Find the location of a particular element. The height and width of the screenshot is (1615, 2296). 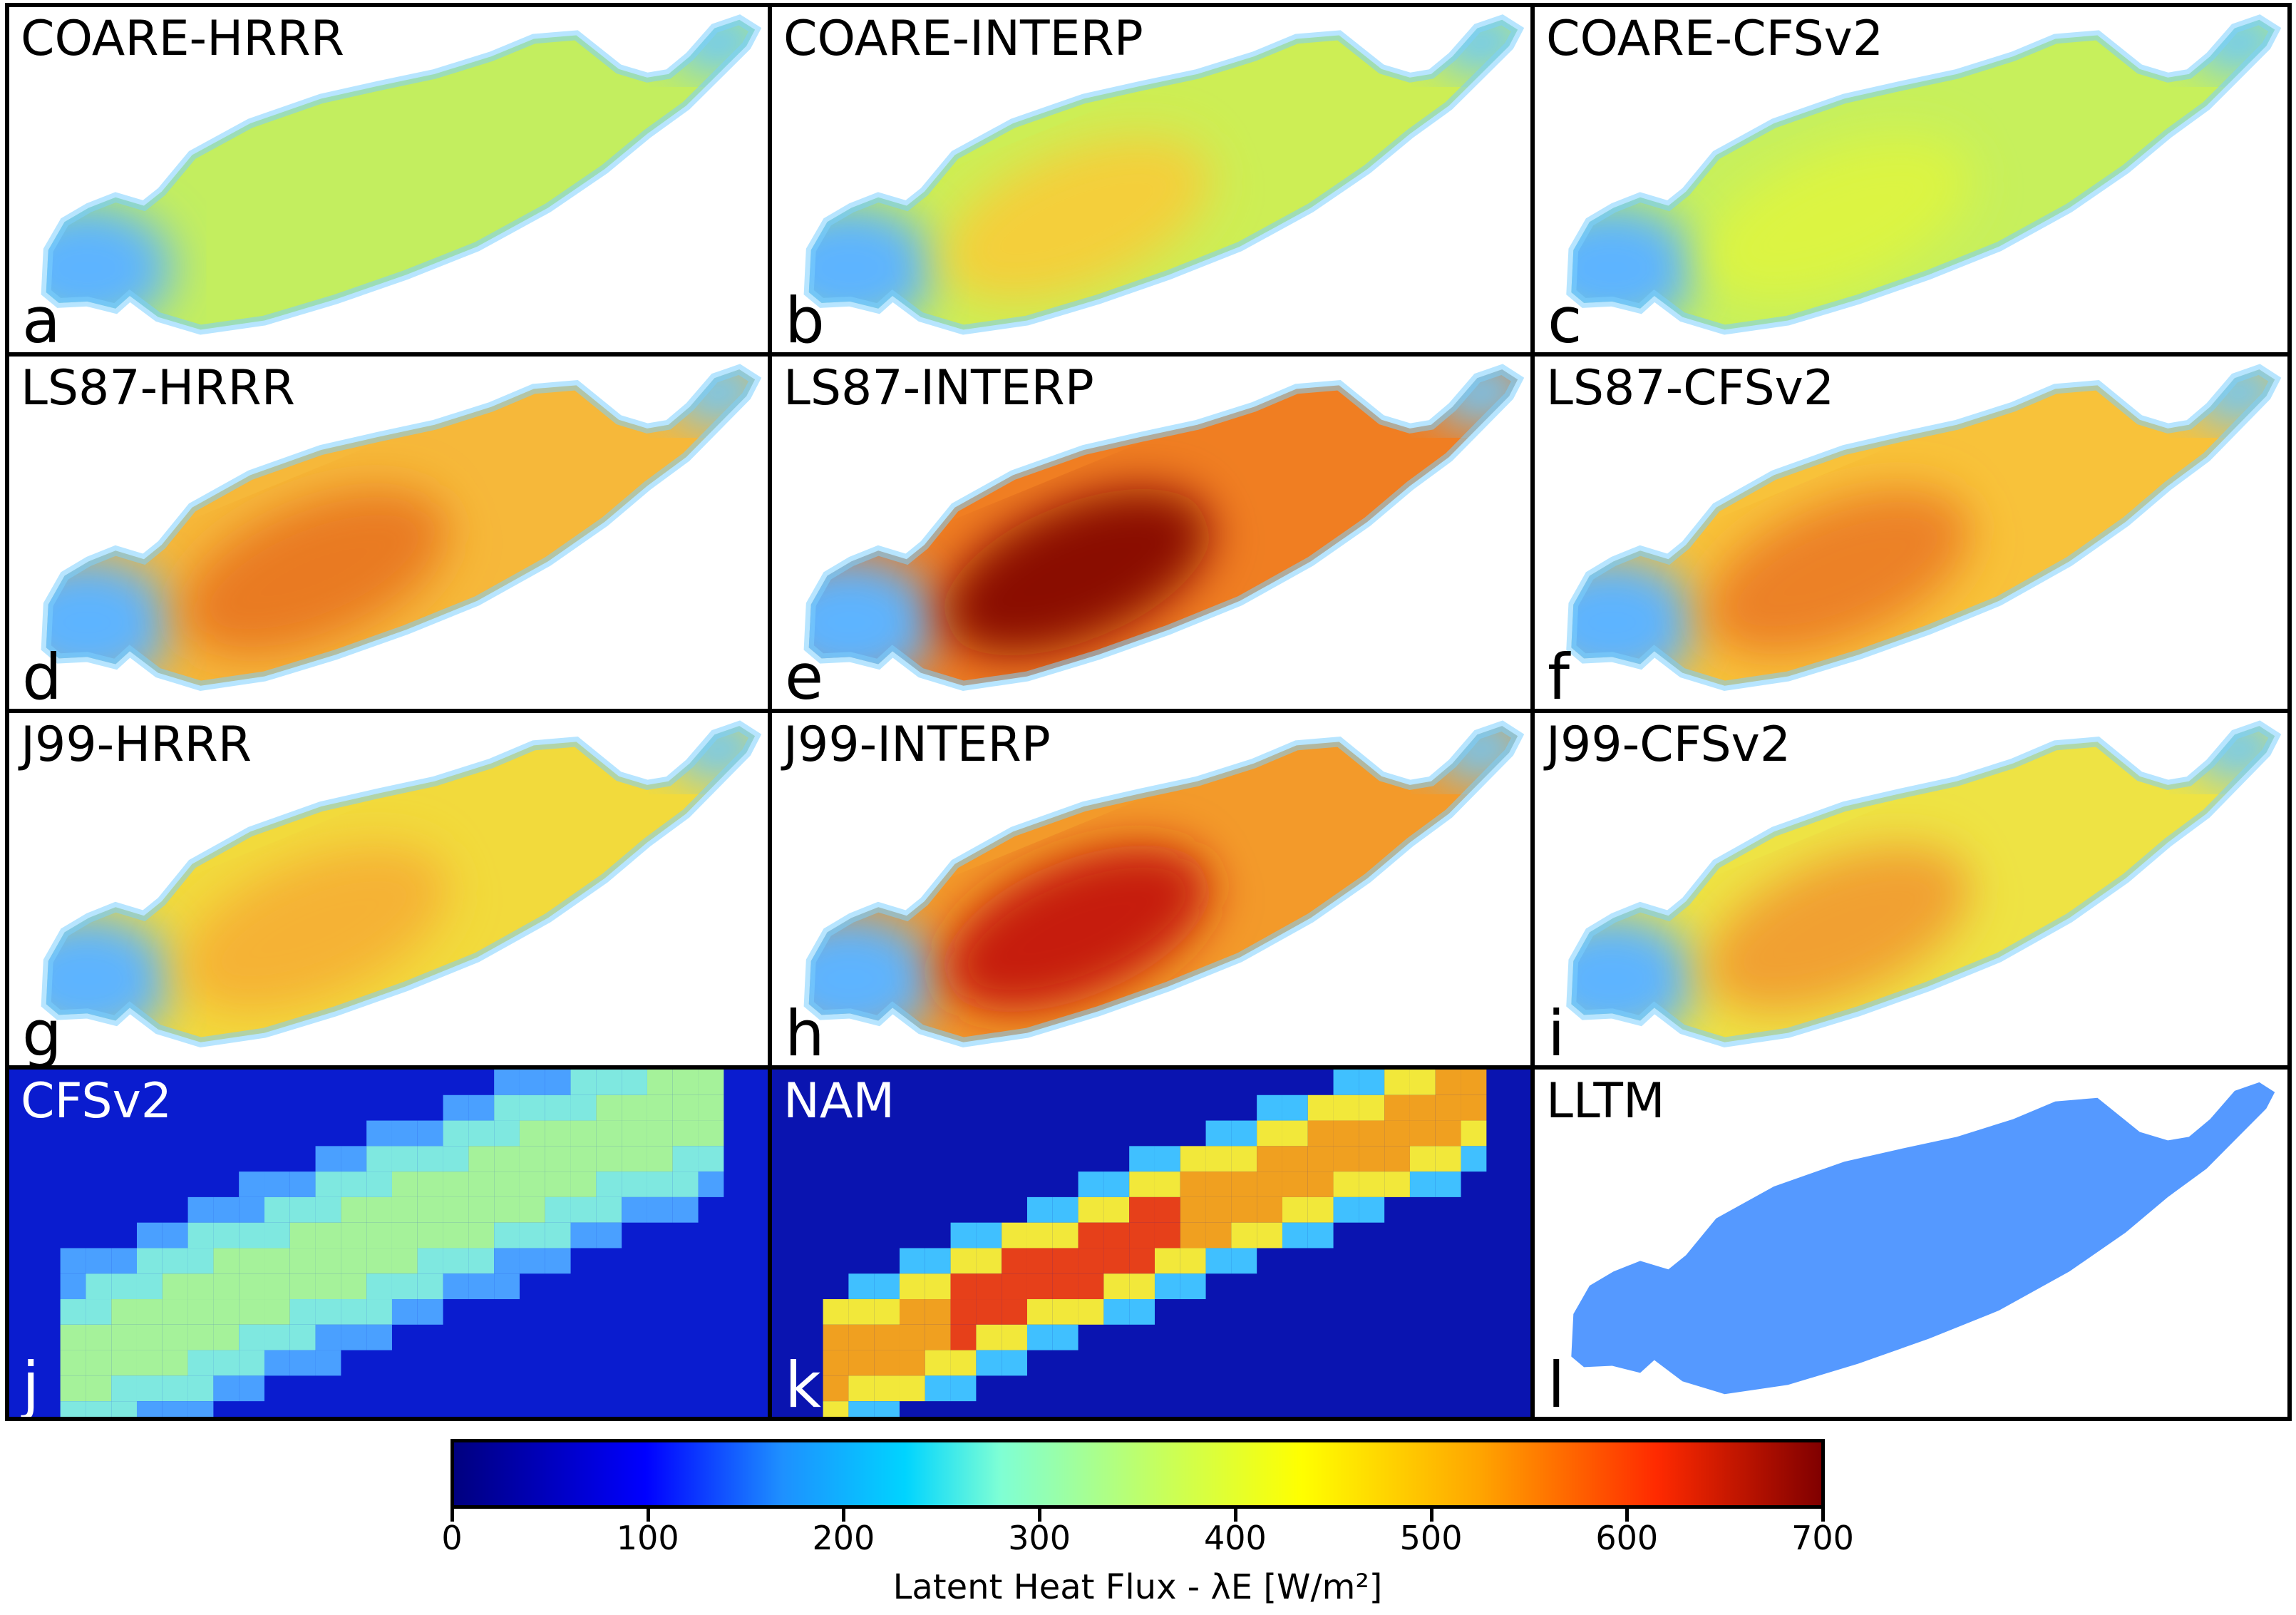

map-b is located at coordinates (1164, 174).